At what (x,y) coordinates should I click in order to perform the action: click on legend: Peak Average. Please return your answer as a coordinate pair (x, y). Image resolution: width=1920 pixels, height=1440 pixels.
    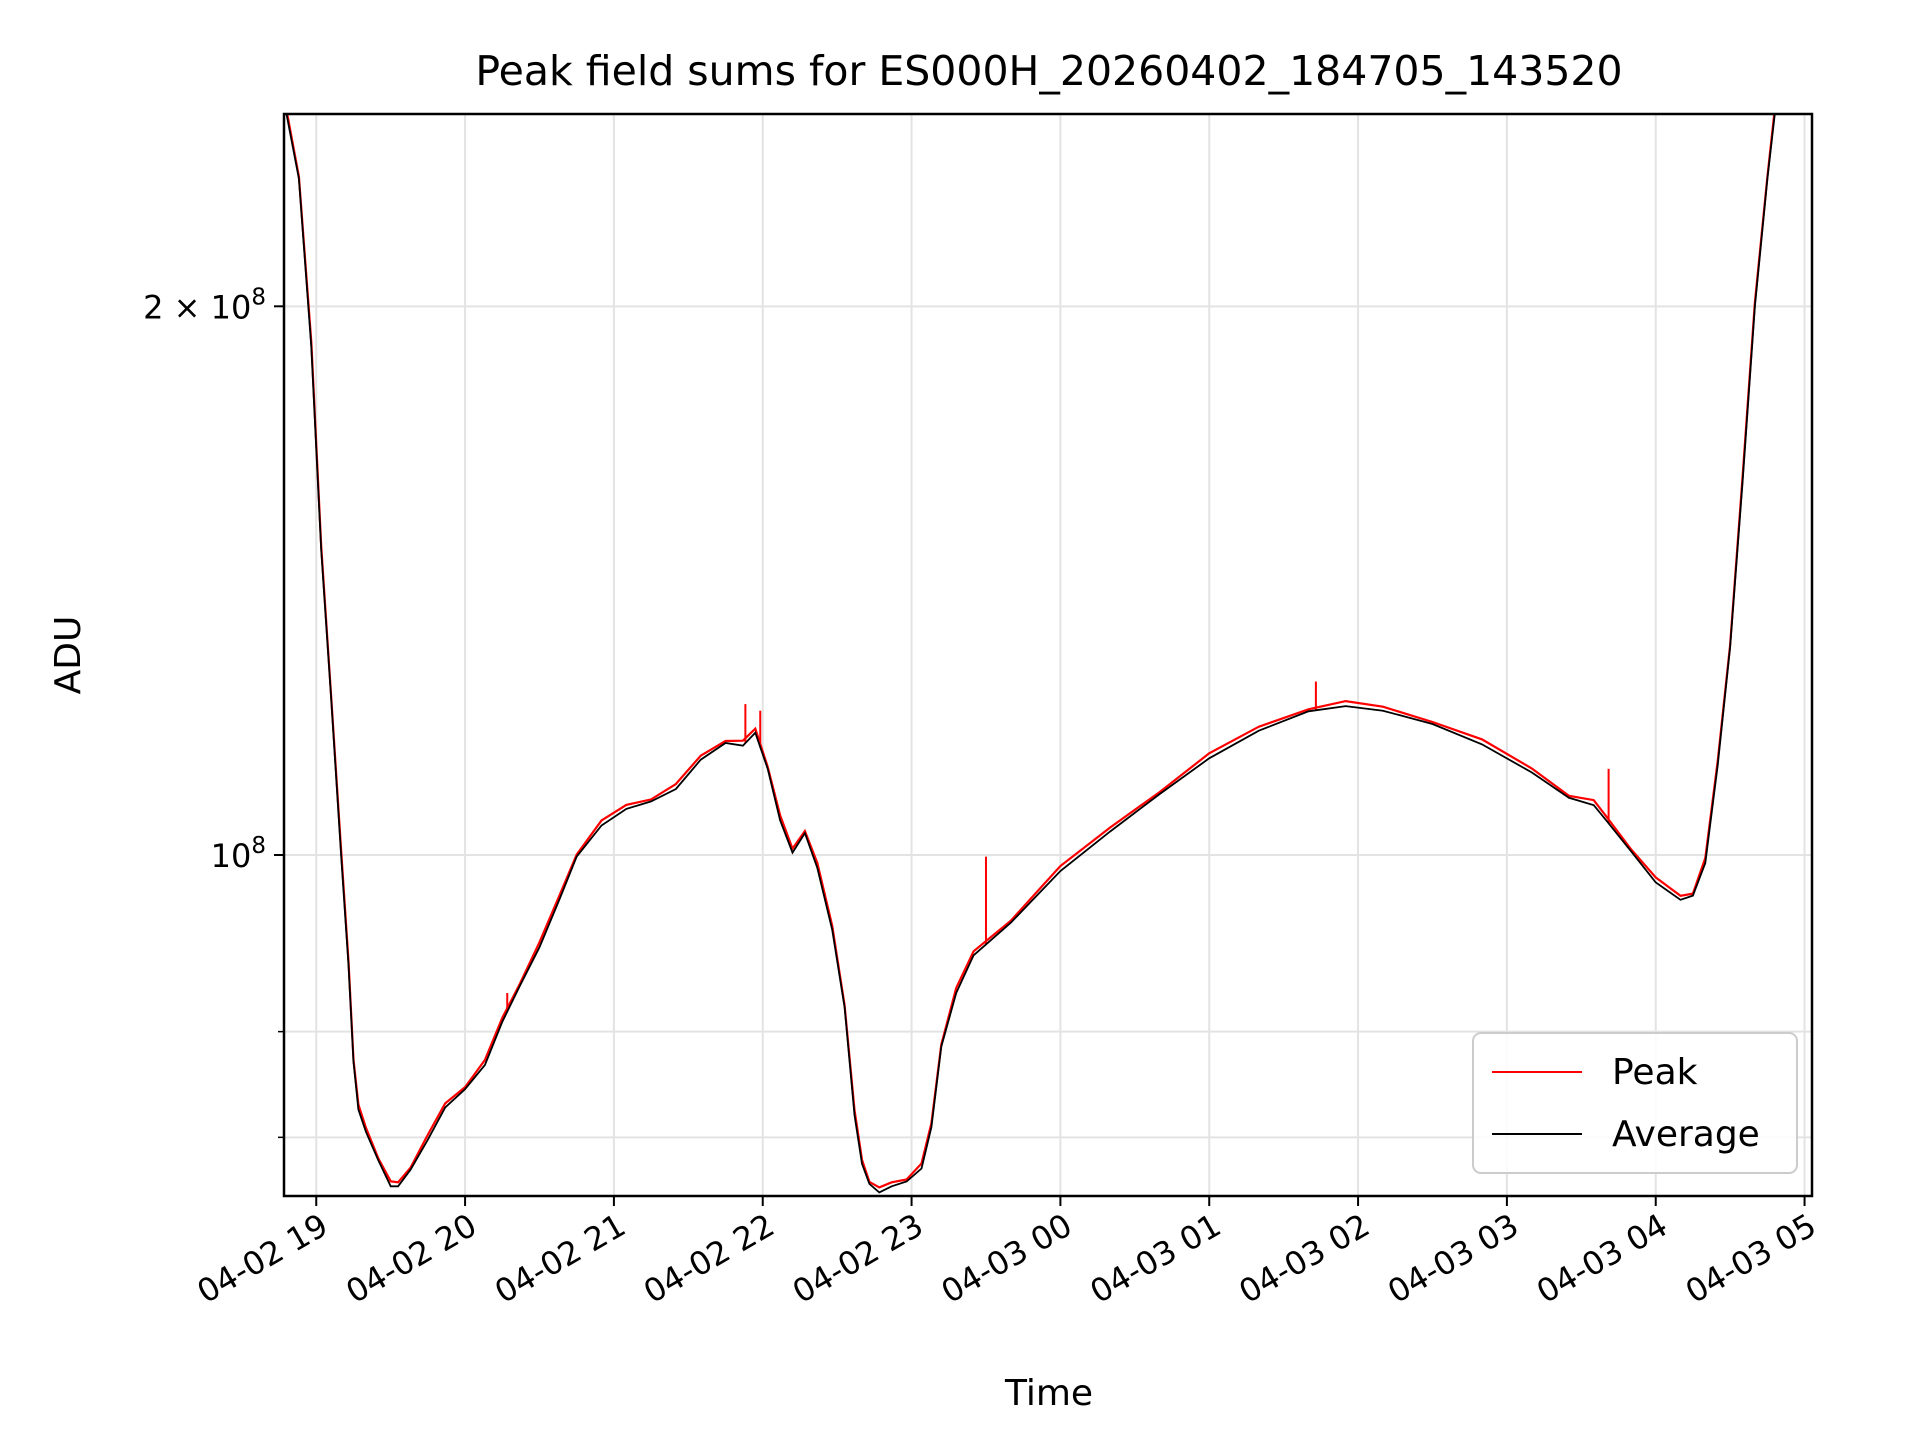
    Looking at the image, I should click on (1635, 1103).